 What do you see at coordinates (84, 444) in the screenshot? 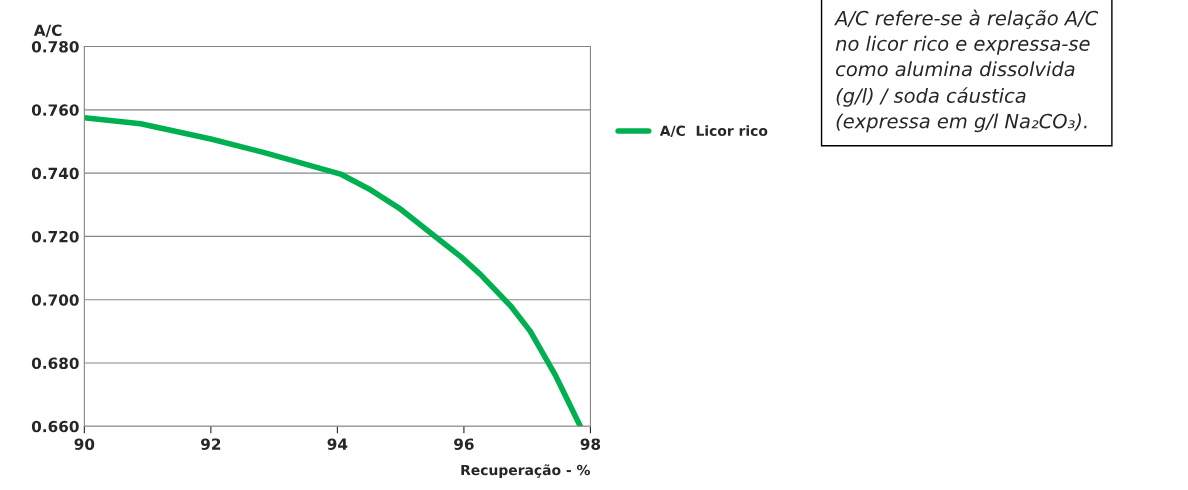
I see `x-tick-label: 90` at bounding box center [84, 444].